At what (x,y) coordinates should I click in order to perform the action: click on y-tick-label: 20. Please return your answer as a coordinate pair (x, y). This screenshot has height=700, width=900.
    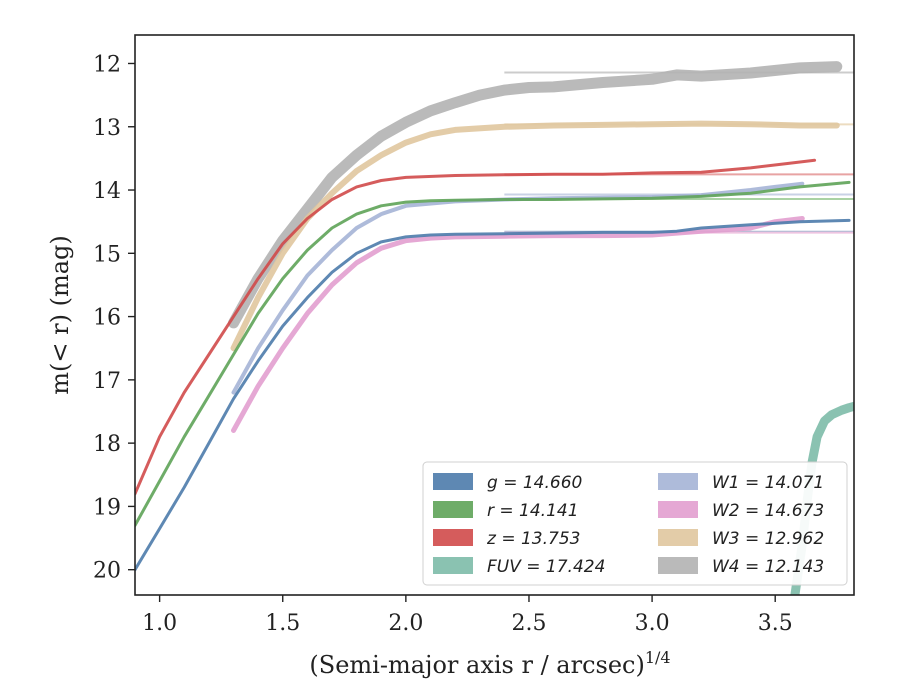
    Looking at the image, I should click on (107, 571).